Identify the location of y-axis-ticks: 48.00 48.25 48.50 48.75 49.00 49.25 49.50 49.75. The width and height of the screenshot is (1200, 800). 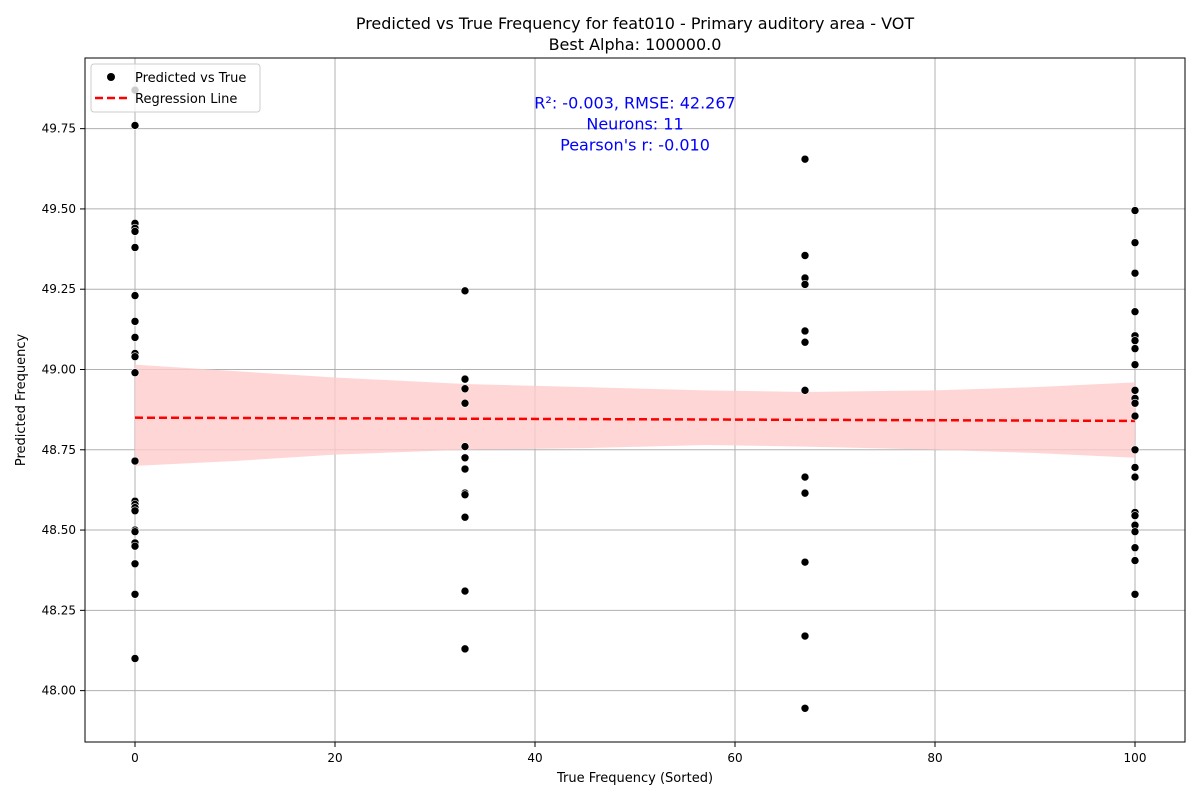
(63, 410).